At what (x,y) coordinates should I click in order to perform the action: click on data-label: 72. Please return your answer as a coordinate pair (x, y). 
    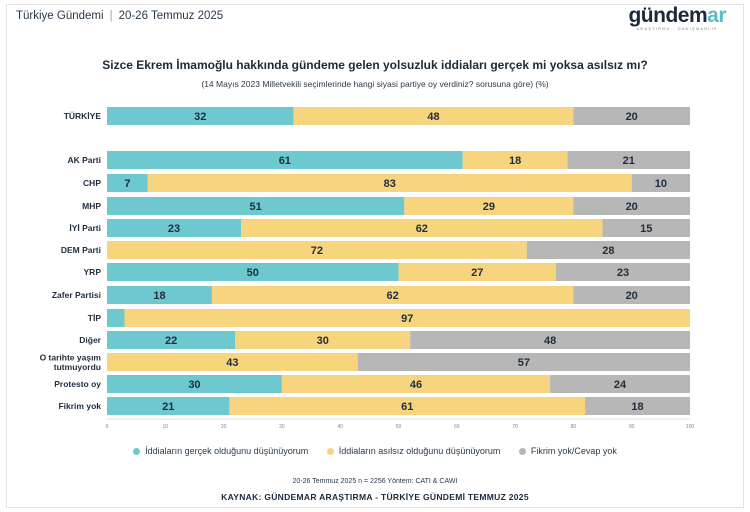
    Looking at the image, I should click on (317, 251).